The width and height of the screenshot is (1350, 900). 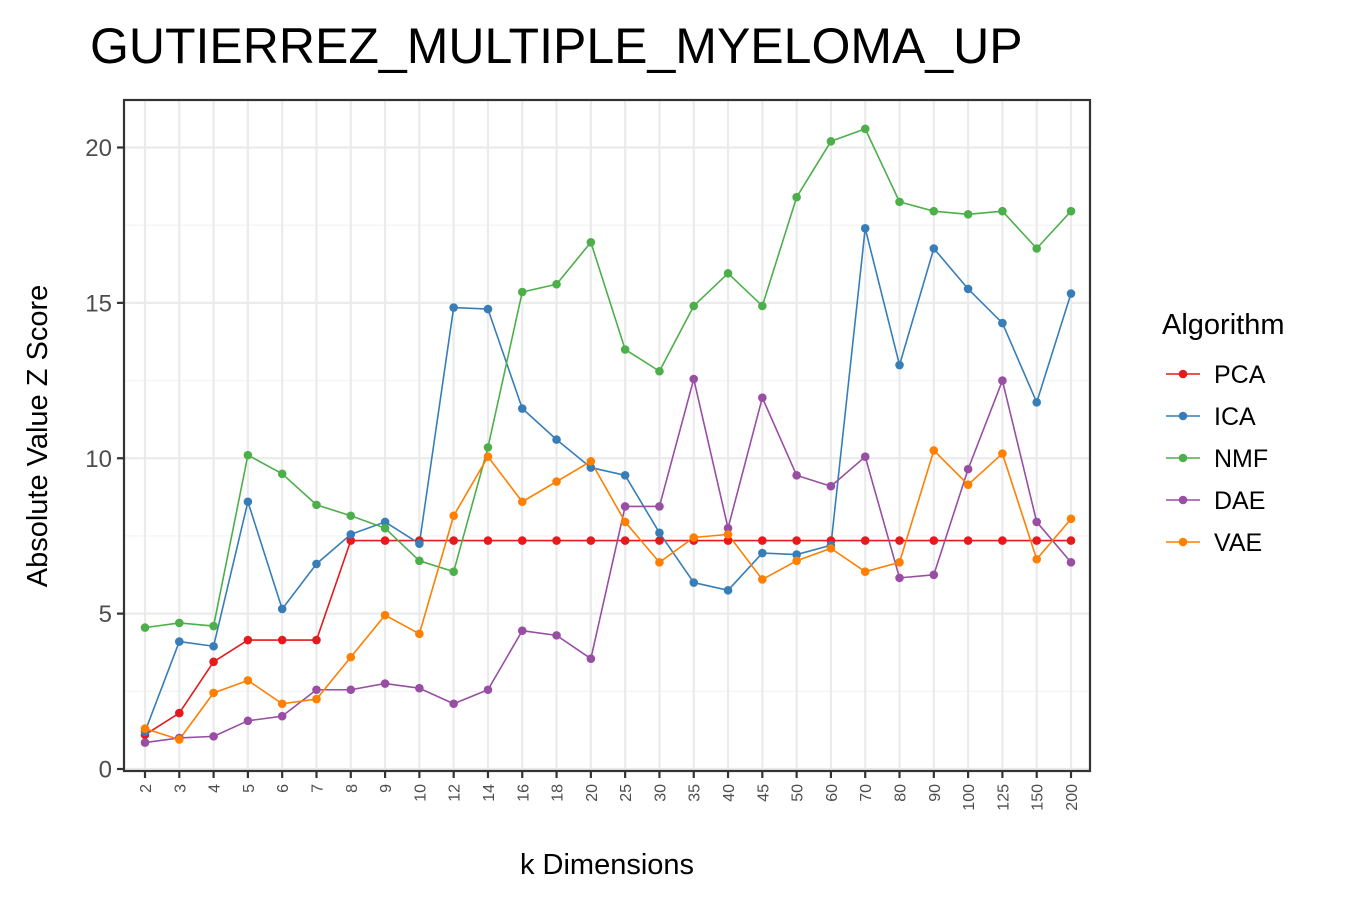 What do you see at coordinates (626, 793) in the screenshot?
I see `x-tick-label: 25` at bounding box center [626, 793].